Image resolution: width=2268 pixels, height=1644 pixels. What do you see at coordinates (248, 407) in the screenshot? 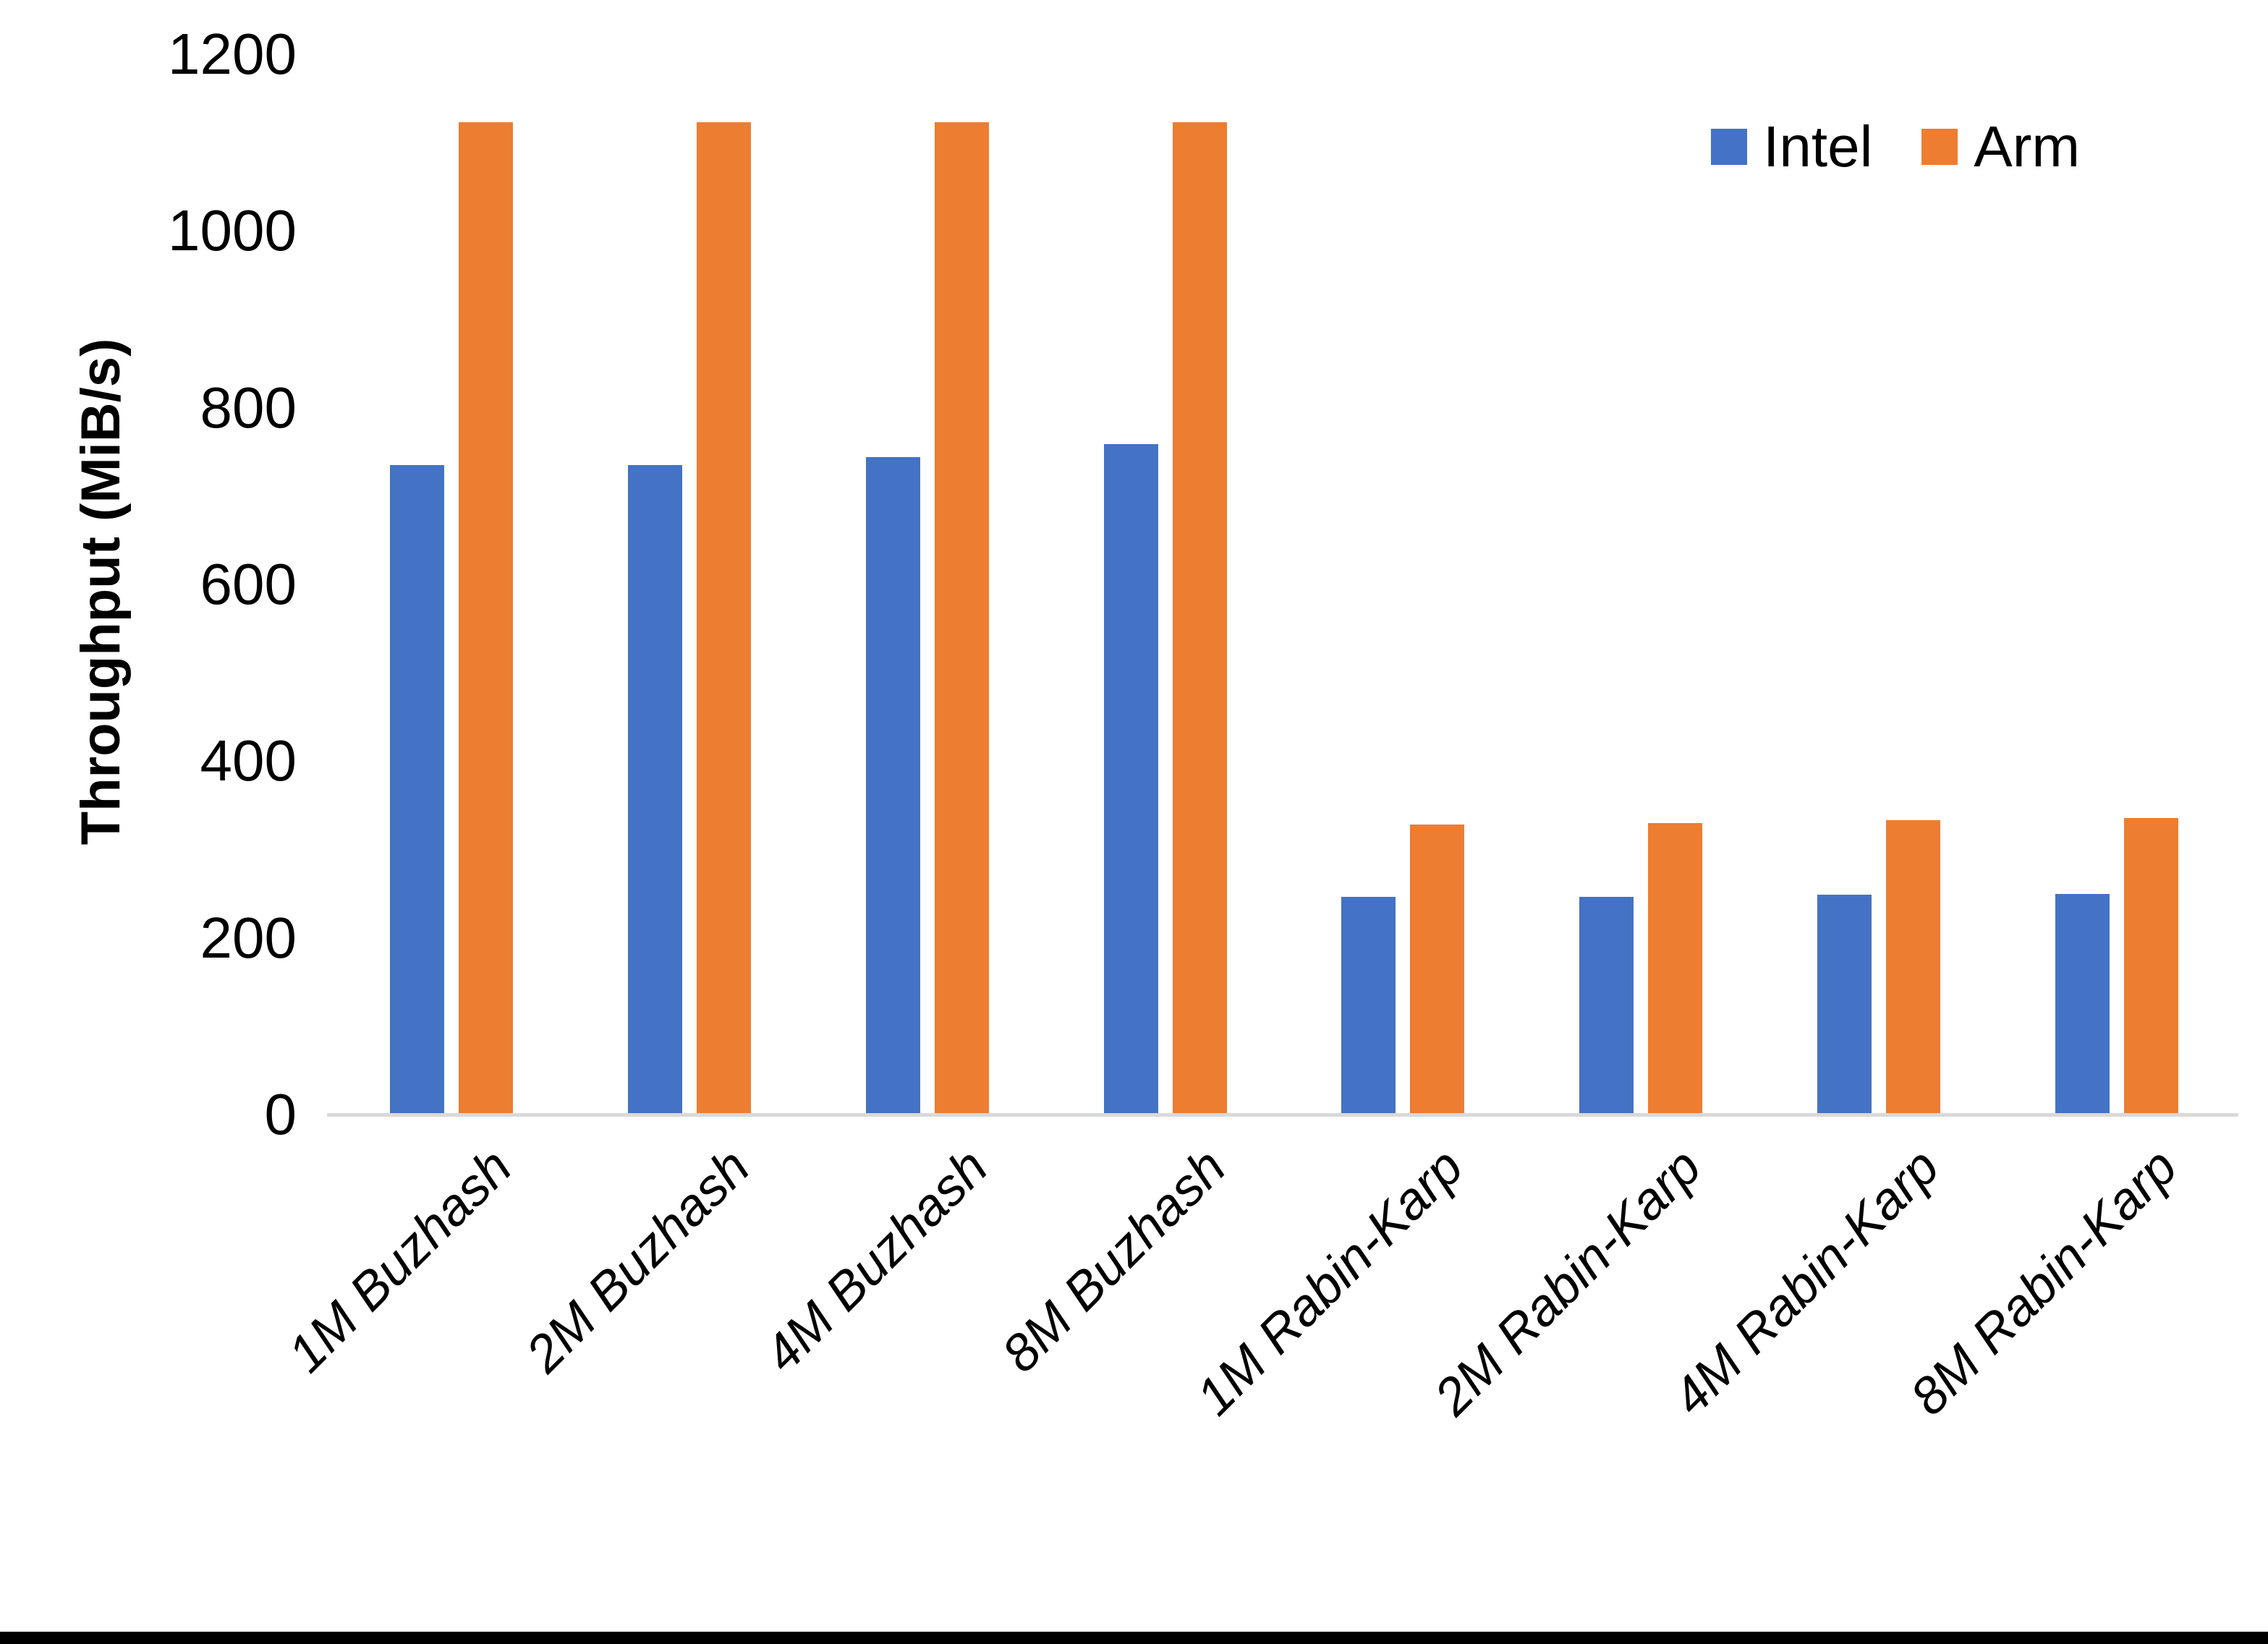
I see `y-tick-label: 800` at bounding box center [248, 407].